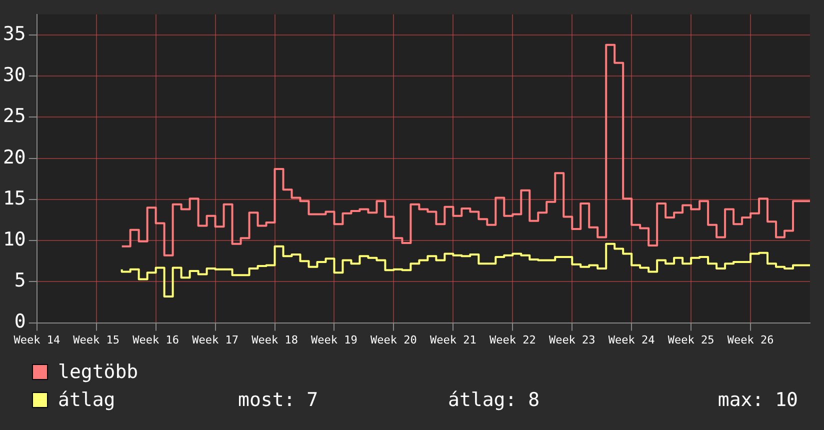 The height and width of the screenshot is (430, 824). Describe the element at coordinates (453, 339) in the screenshot. I see `x-tick-label: Week 21` at that location.